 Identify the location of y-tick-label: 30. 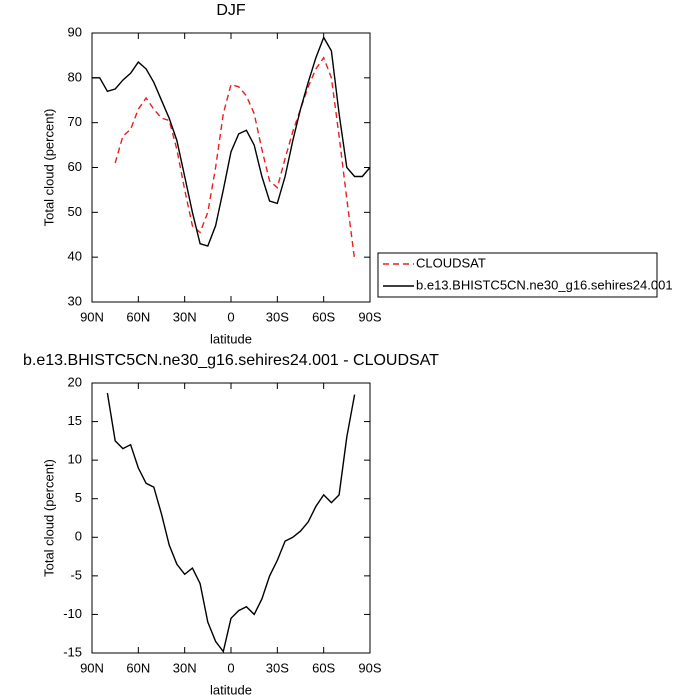
(75, 300).